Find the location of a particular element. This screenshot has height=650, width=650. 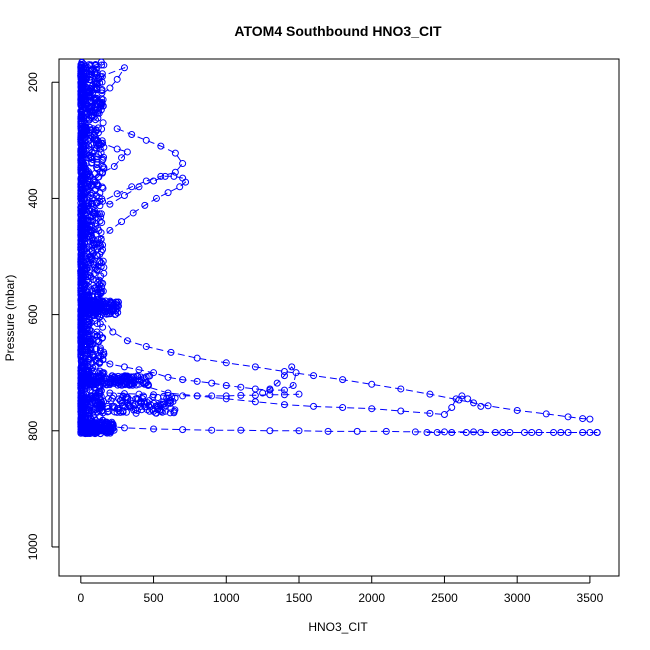

series-line is located at coordinates (190, 365).